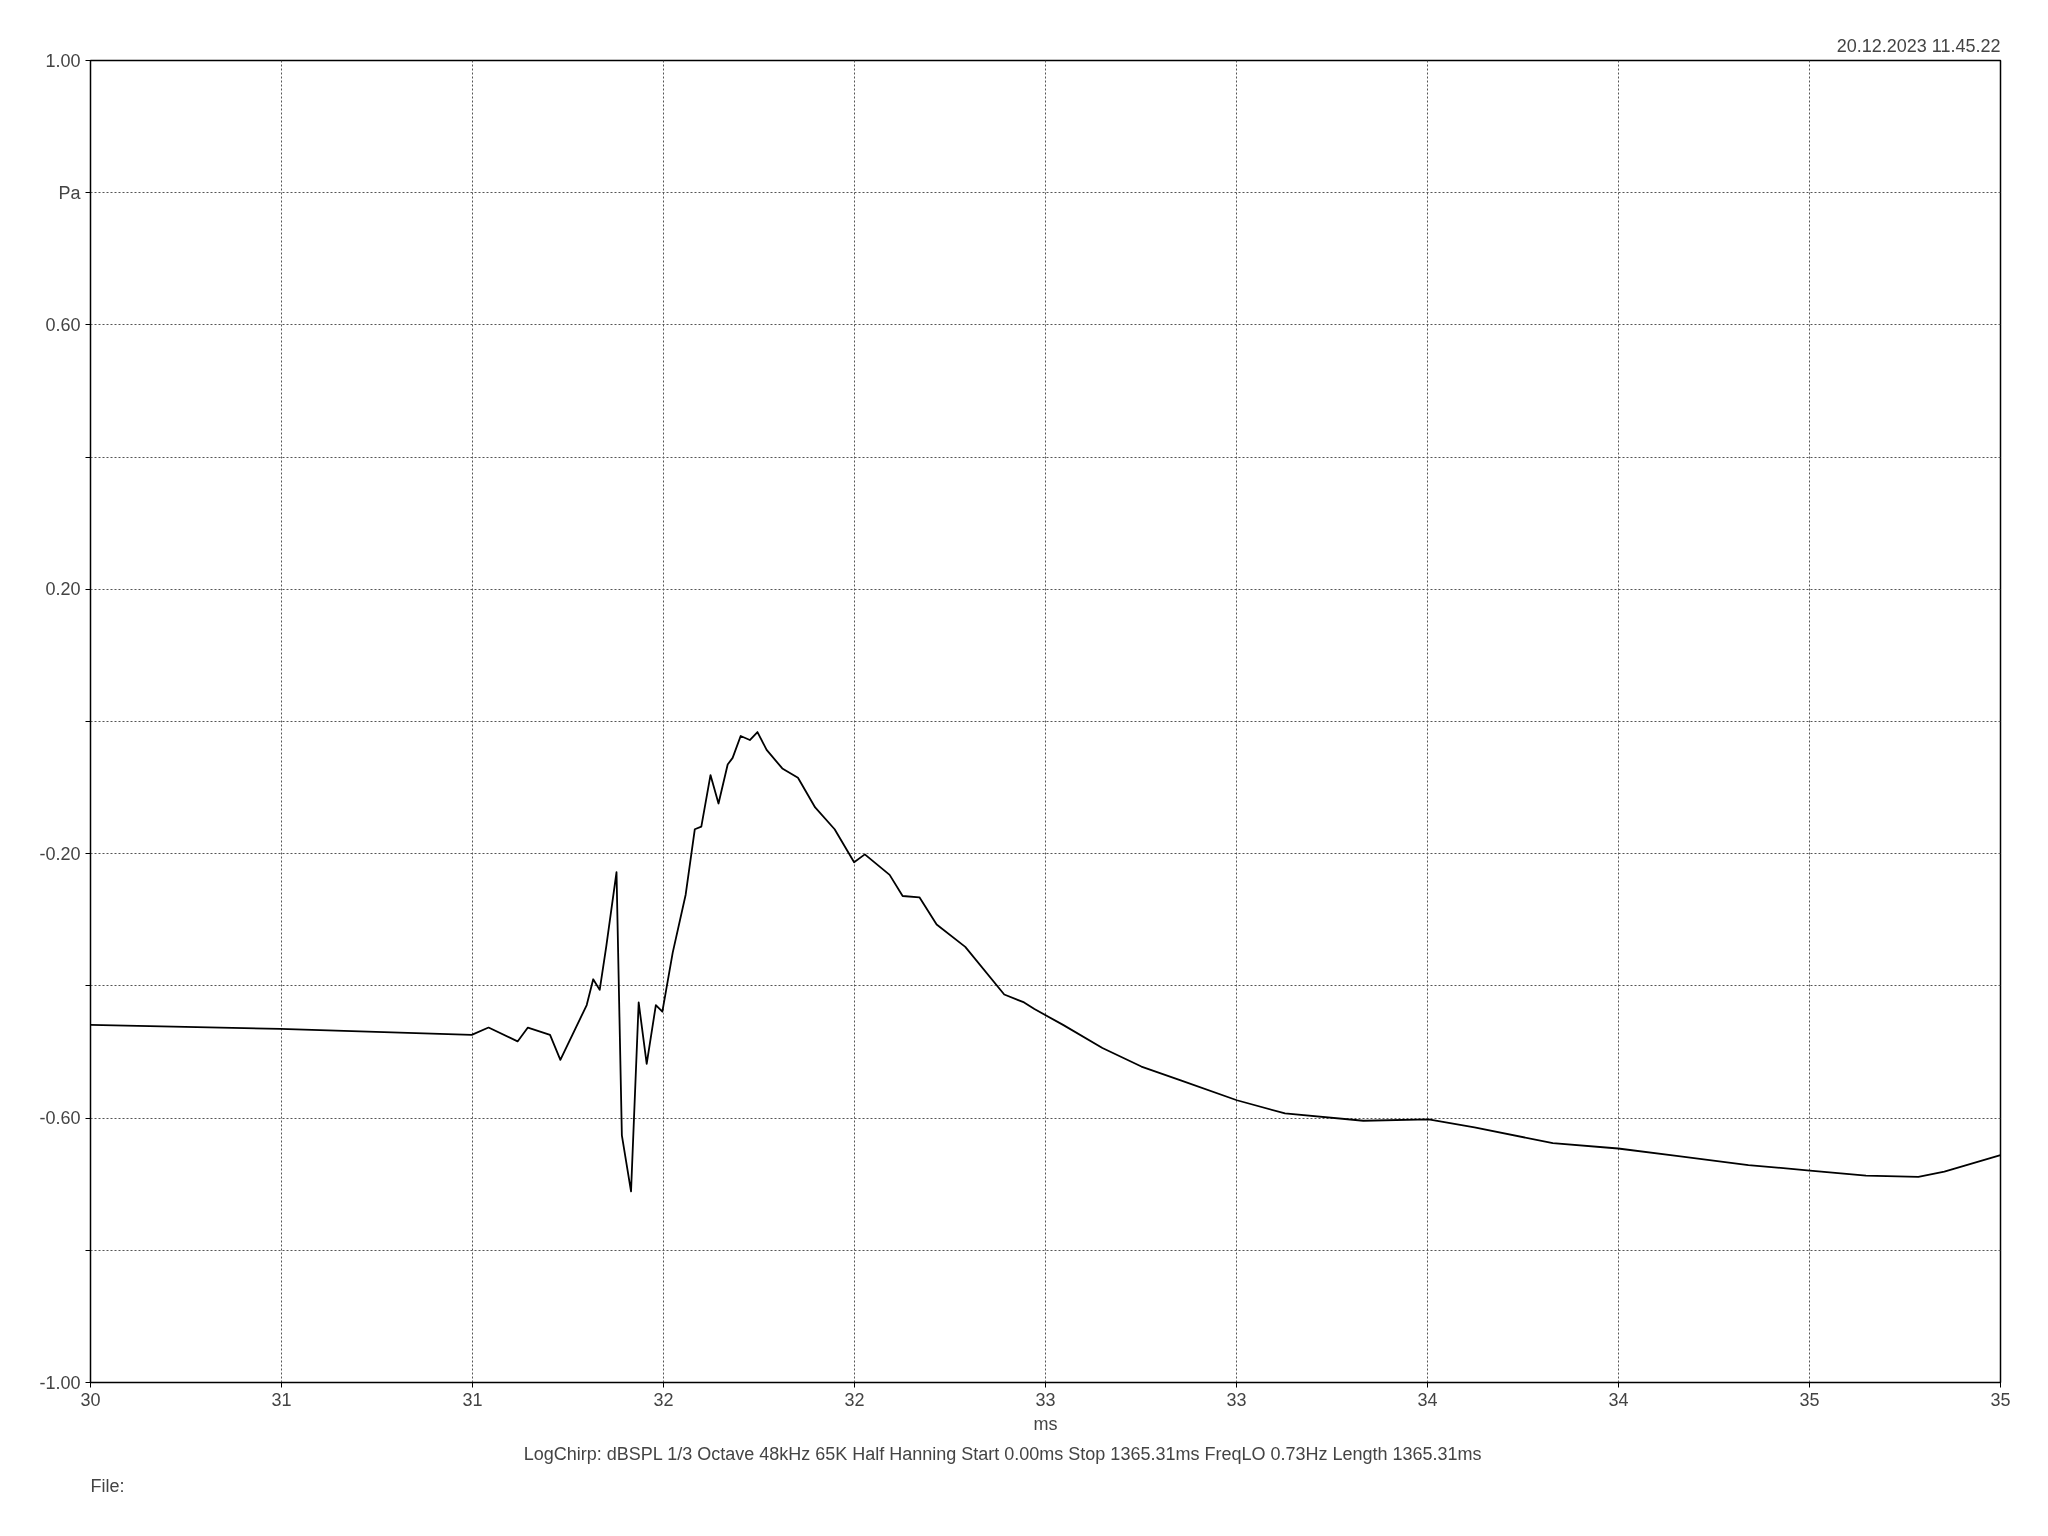 The height and width of the screenshot is (1536, 2048). Describe the element at coordinates (1002, 1453) in the screenshot. I see `text: LogChirp: dBSPL 1/3 Octave 48kHz 65K Half Hanning Start 0.00ms Stop 1365.31ms FreqLO 0.73Hz Length 1365.31ms` at that location.